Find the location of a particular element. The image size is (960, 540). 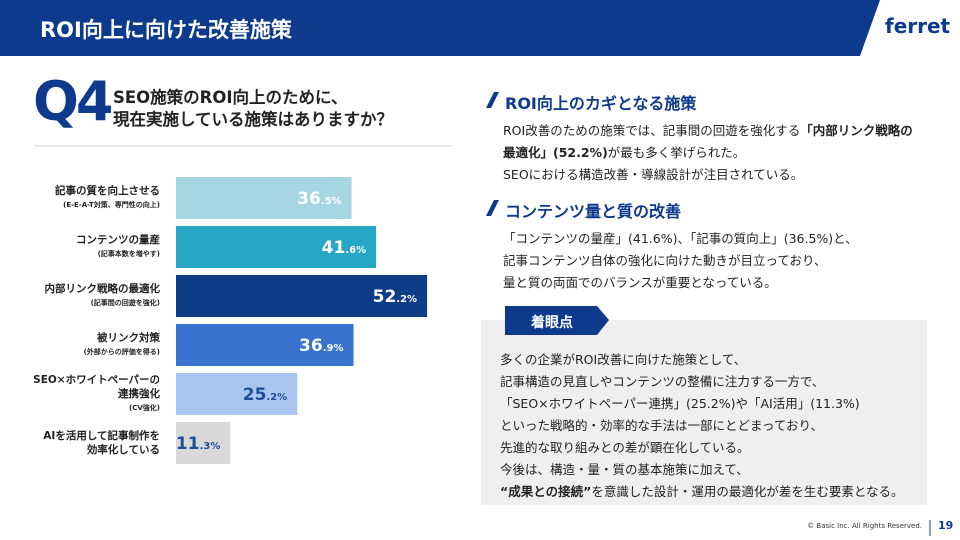

text-line: 多くの企業がROI改善に向けた施策として、 is located at coordinates (623, 359).